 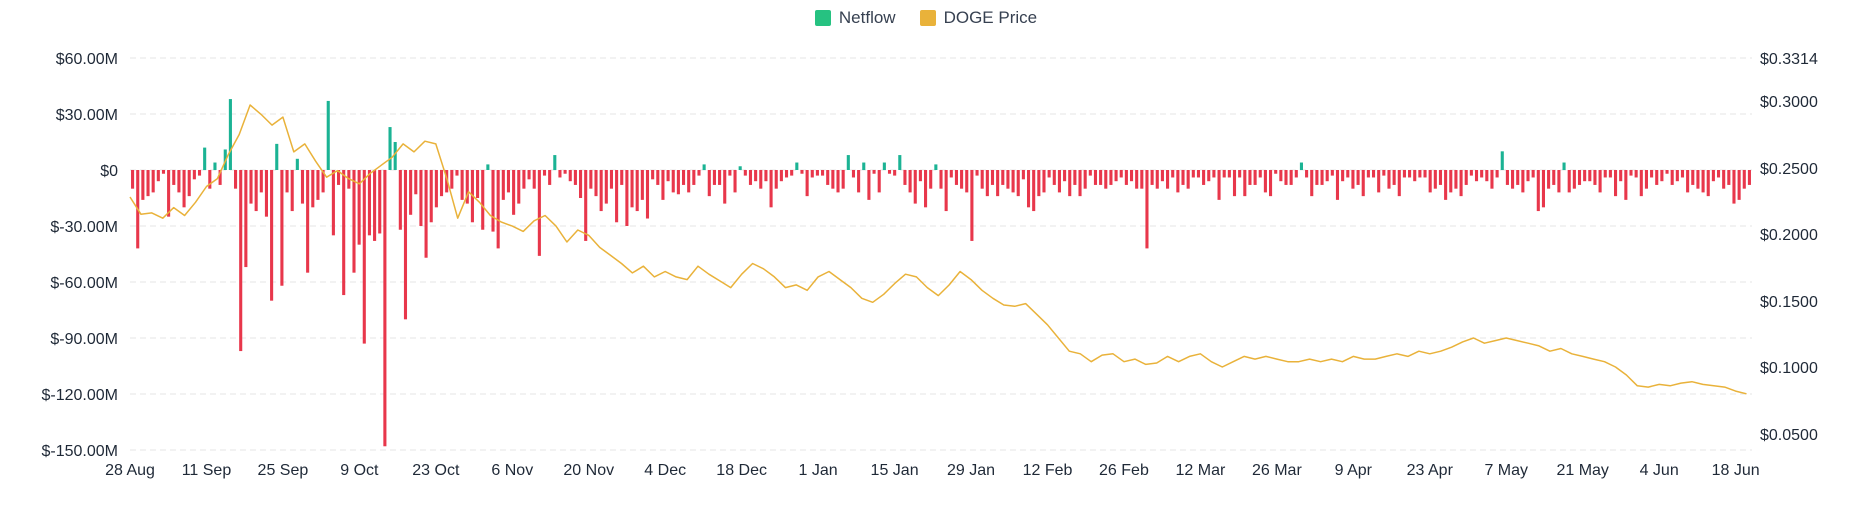 I want to click on x-tick-label: 9 Apr, so click(x=1354, y=470).